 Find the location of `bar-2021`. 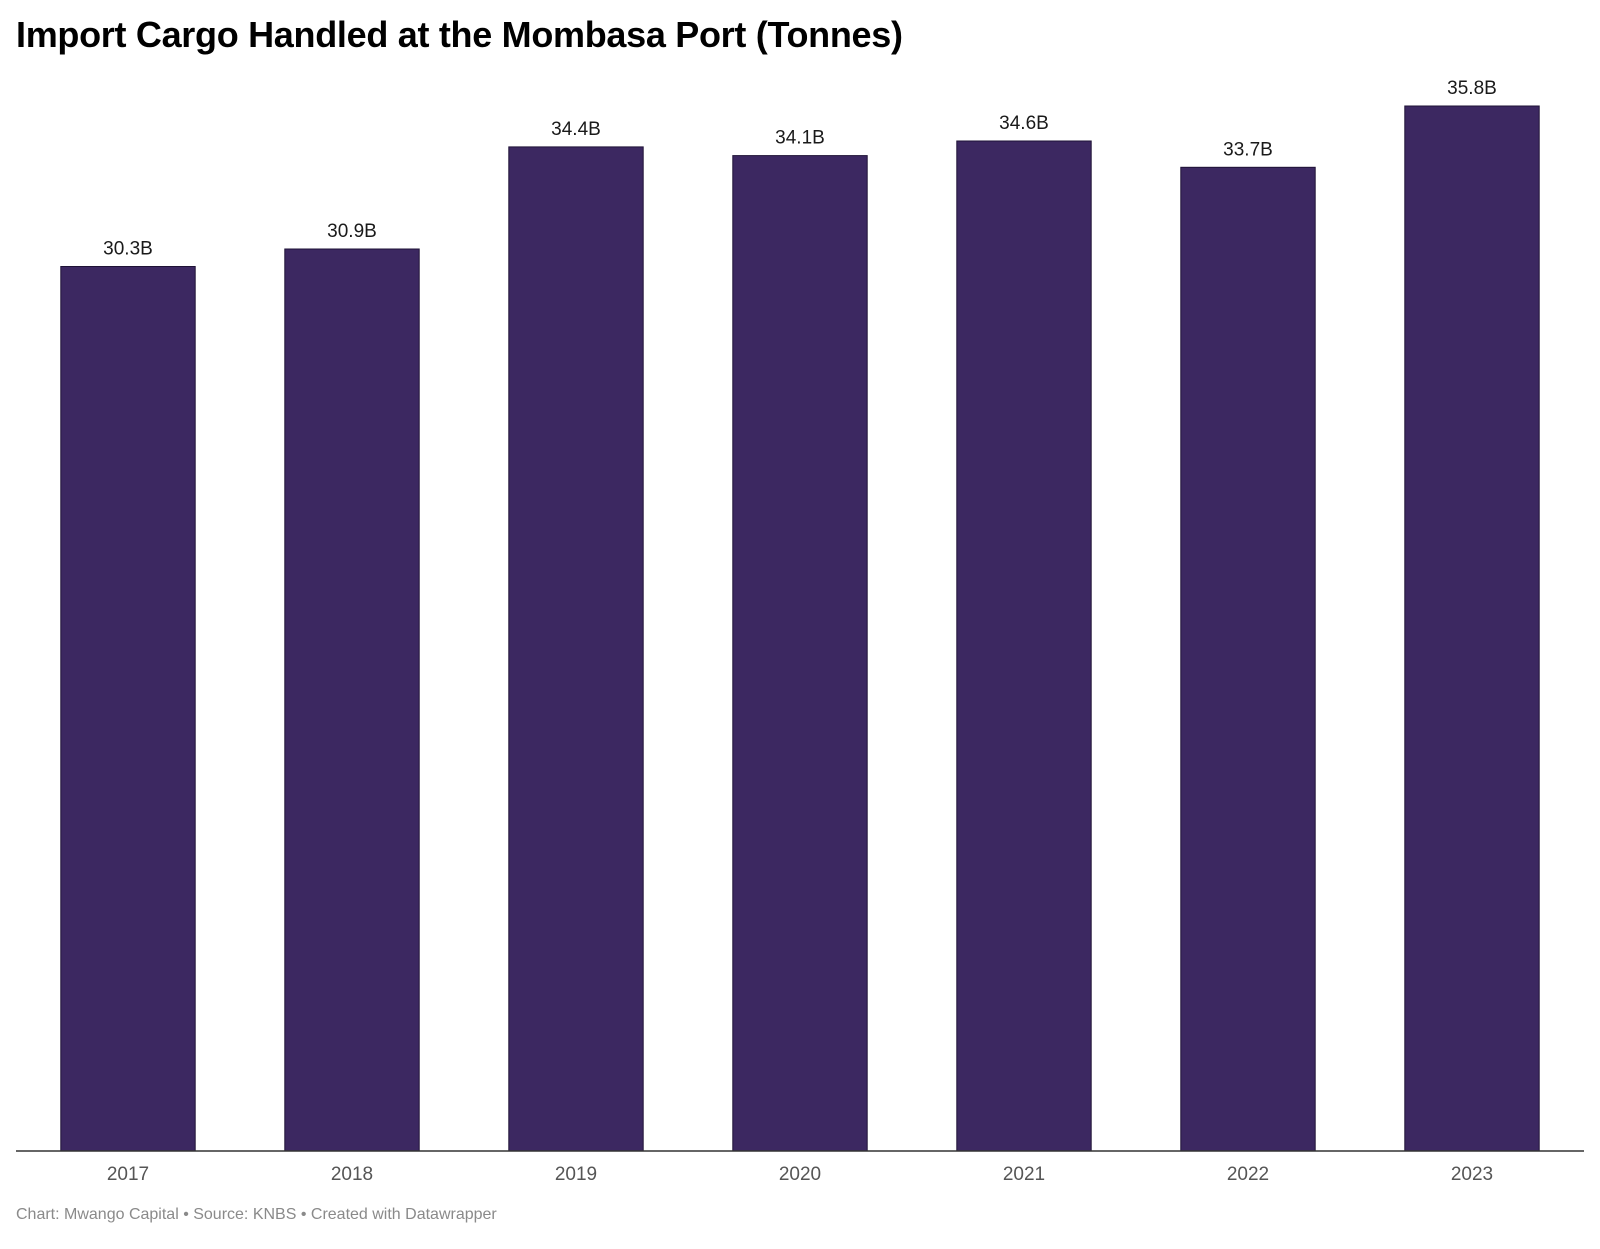

bar-2021 is located at coordinates (1024, 646).